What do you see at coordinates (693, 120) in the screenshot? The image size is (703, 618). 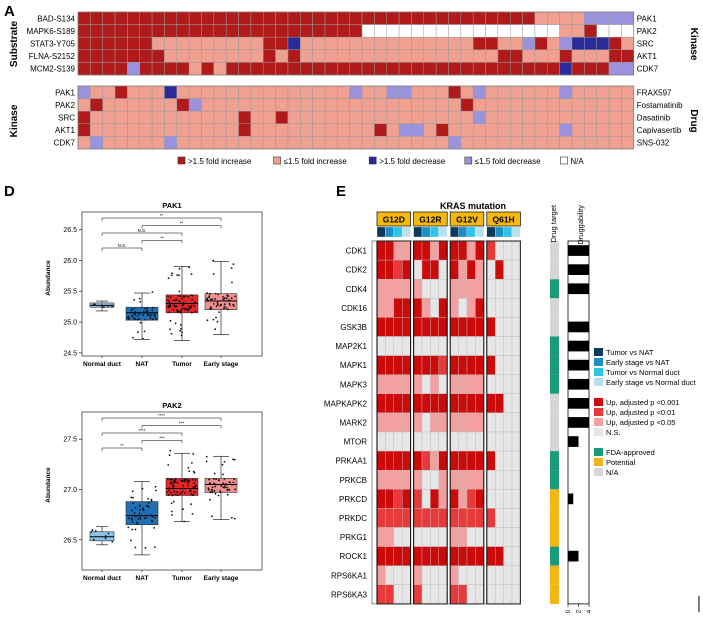 I see `drug-group-label: Drug` at bounding box center [693, 120].